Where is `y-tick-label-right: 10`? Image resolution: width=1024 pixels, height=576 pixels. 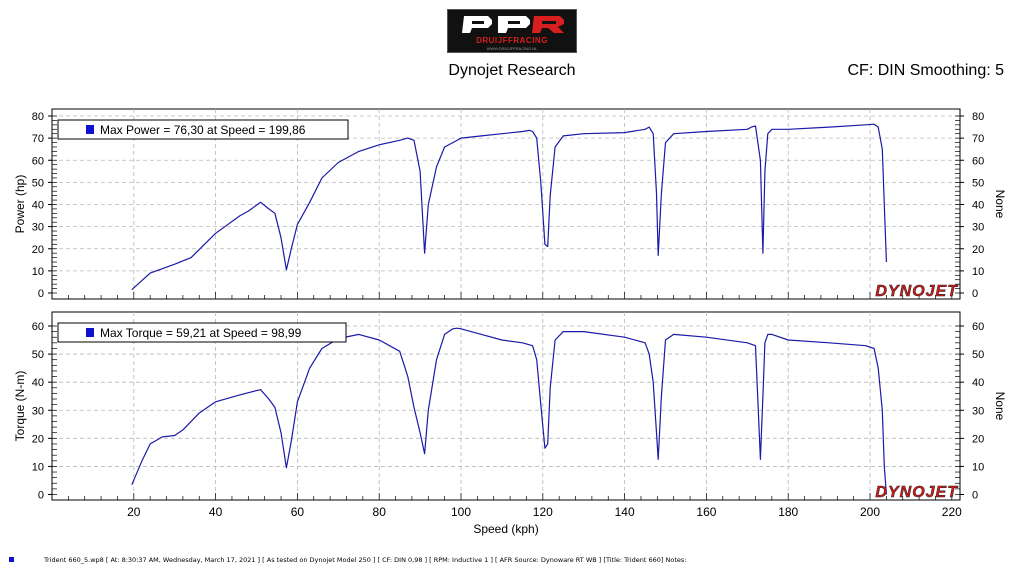 y-tick-label-right: 10 is located at coordinates (978, 272).